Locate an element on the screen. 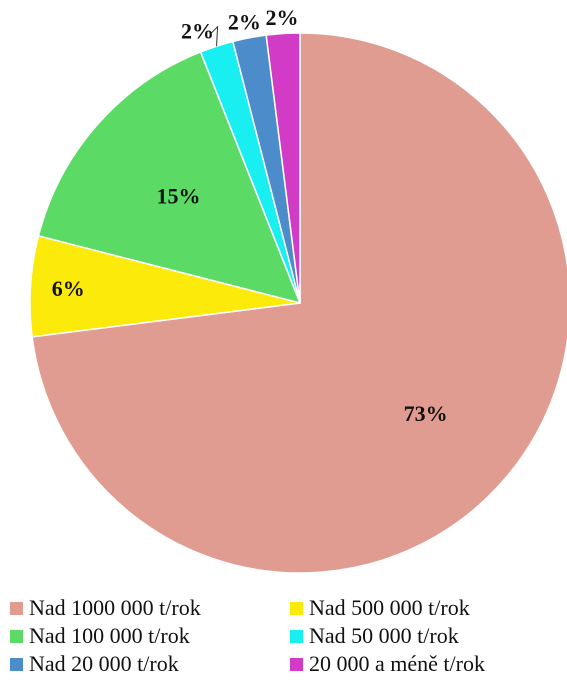 The width and height of the screenshot is (567, 680). legend-item-nad-50000: Nad 50 000 t/rok is located at coordinates (425, 636).